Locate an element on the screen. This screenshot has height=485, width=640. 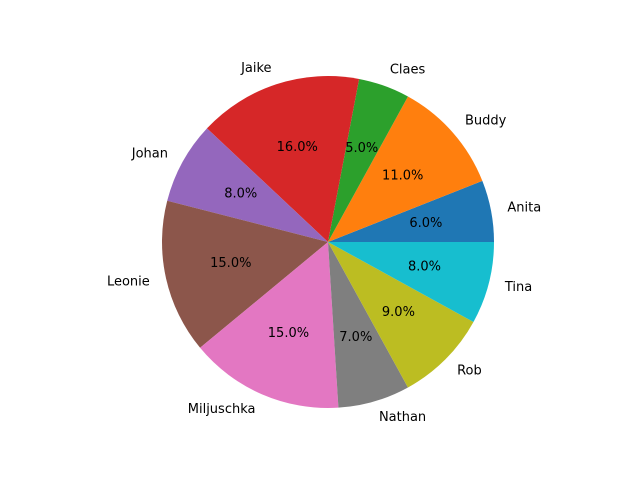
pie-category-label-buddy: Buddy is located at coordinates (486, 121).